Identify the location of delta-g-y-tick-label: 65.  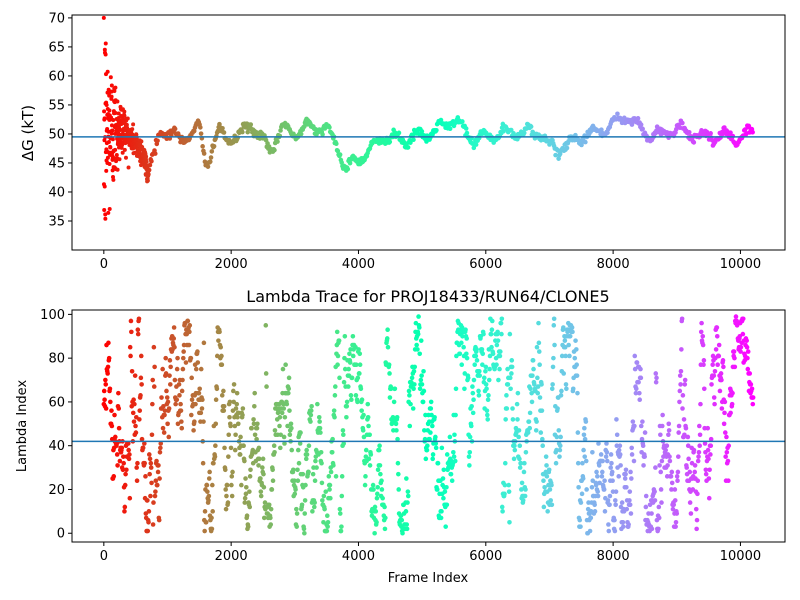
(56, 47).